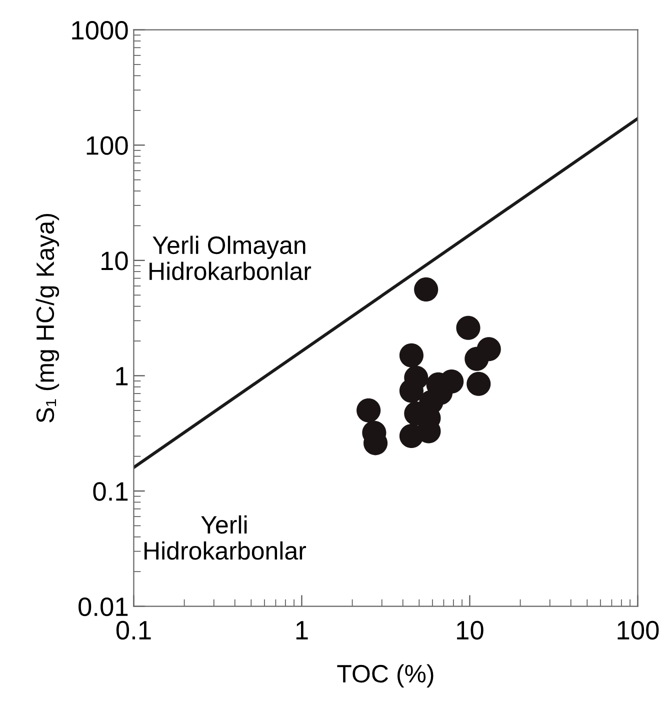  What do you see at coordinates (107, 145) in the screenshot?
I see `y-tick-label: 100` at bounding box center [107, 145].